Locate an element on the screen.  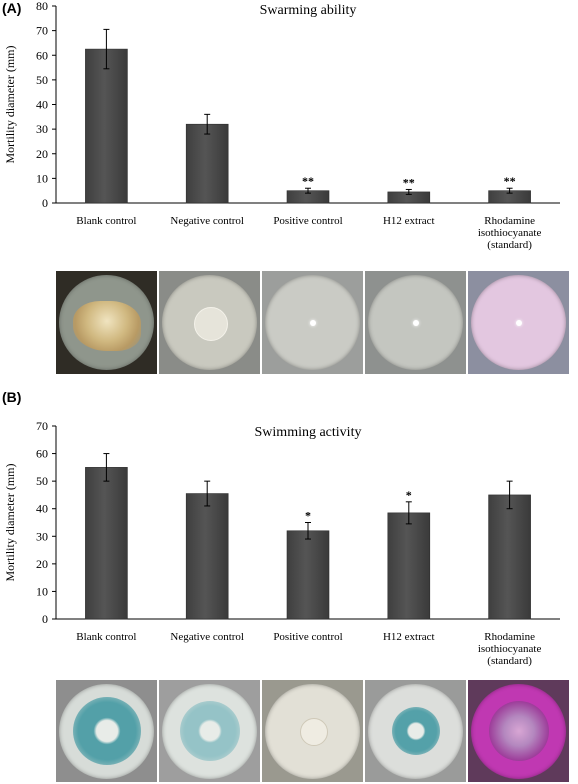
swarming-photo-row is located at coordinates (312, 322).